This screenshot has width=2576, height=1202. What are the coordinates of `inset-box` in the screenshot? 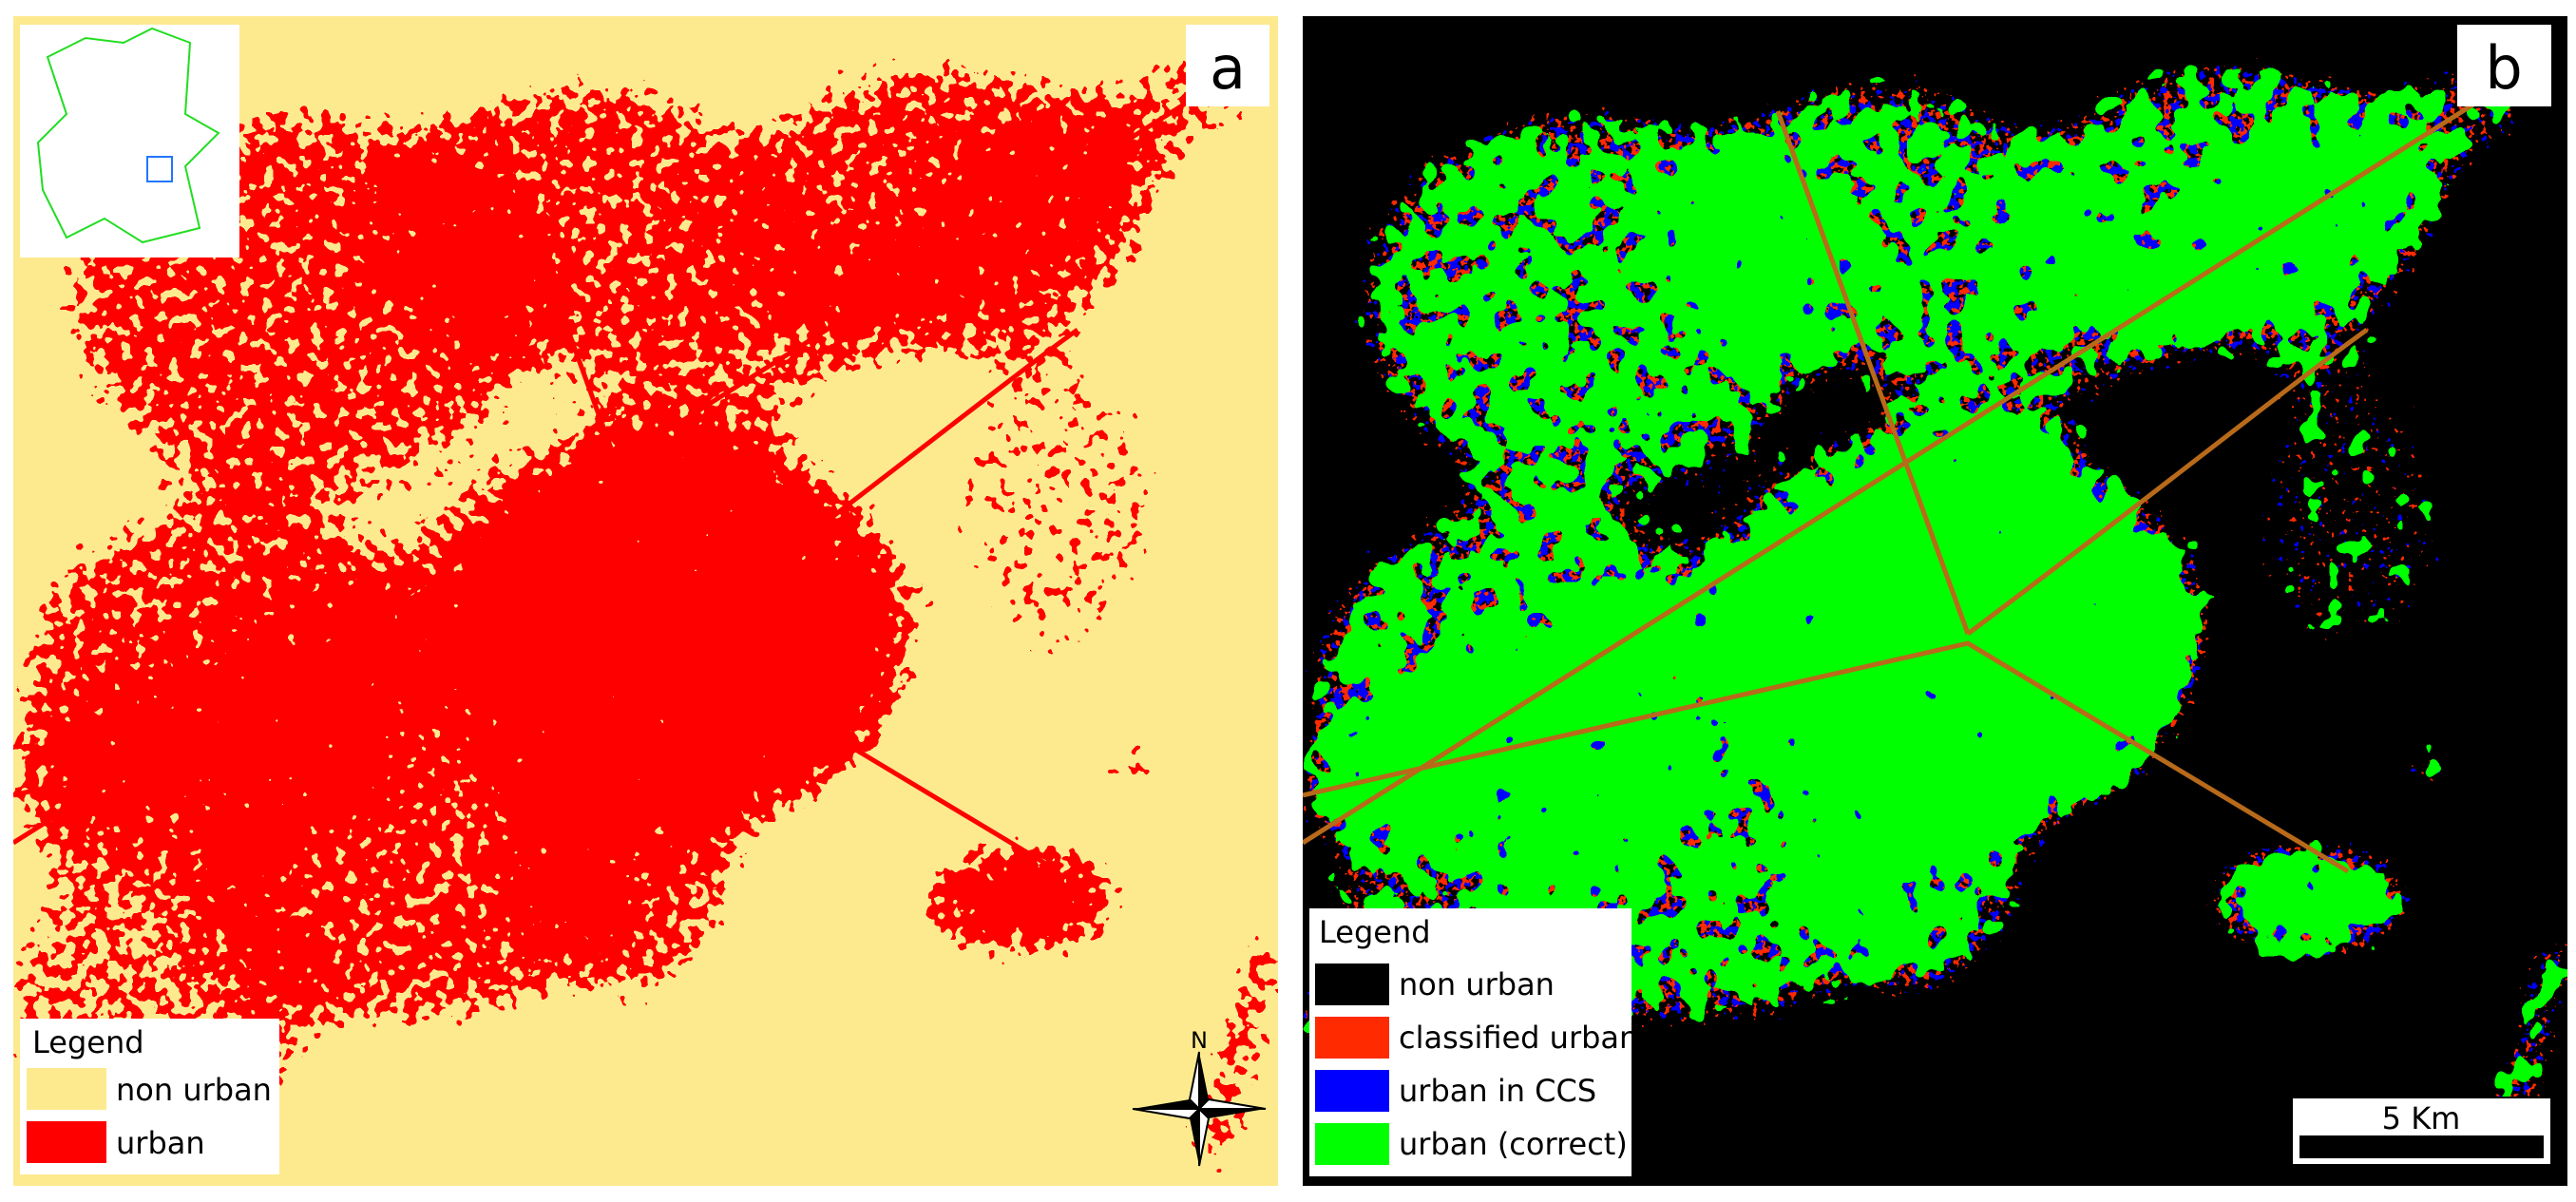 It's located at (159, 169).